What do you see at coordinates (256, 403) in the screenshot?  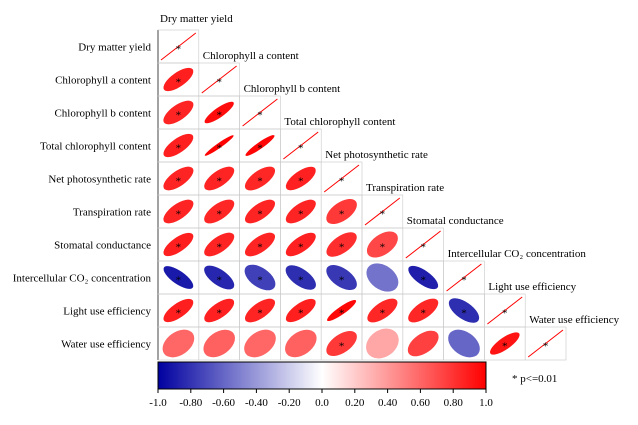 I see `colorbar-tick-label: -0.40` at bounding box center [256, 403].